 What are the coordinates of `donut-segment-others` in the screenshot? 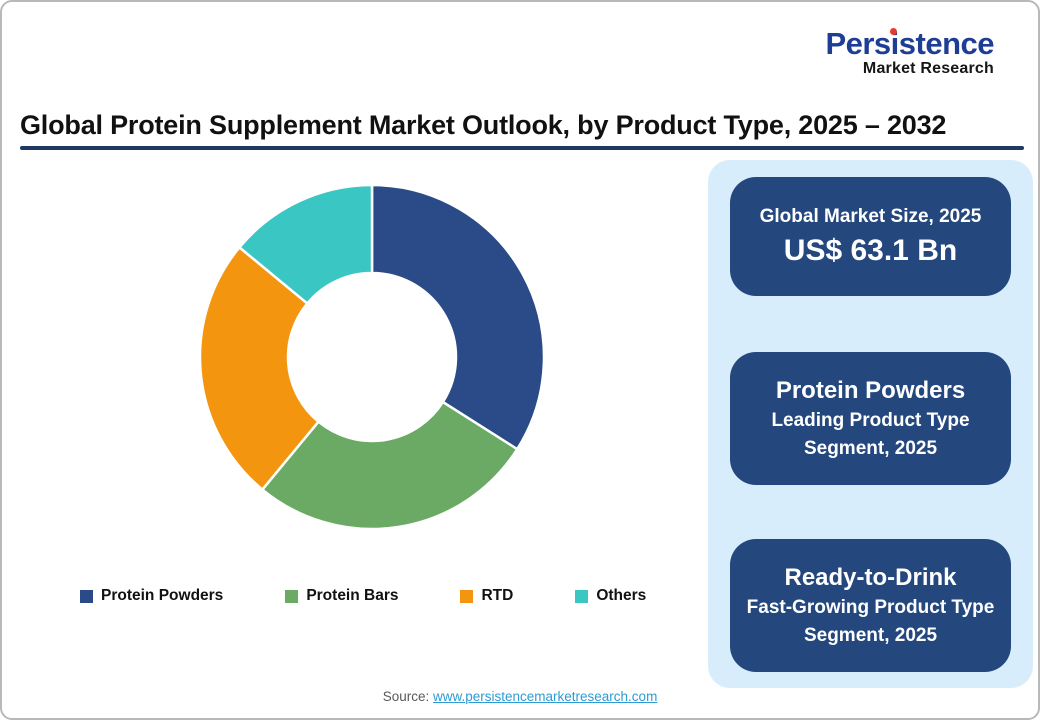 It's located at (306, 244).